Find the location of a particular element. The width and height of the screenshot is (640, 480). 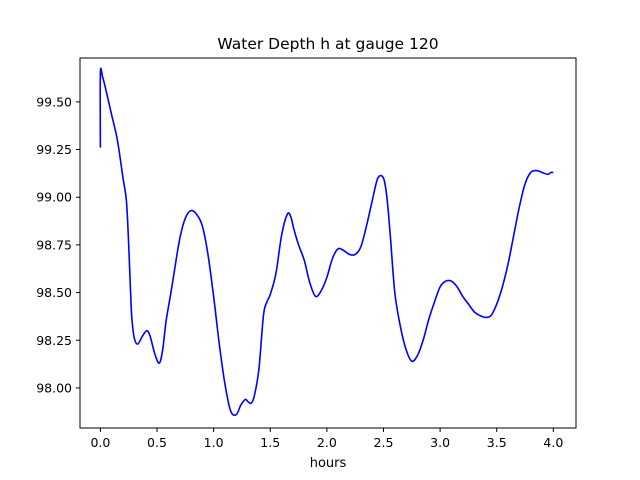

y-tick-label: 98.50 is located at coordinates (54, 292).